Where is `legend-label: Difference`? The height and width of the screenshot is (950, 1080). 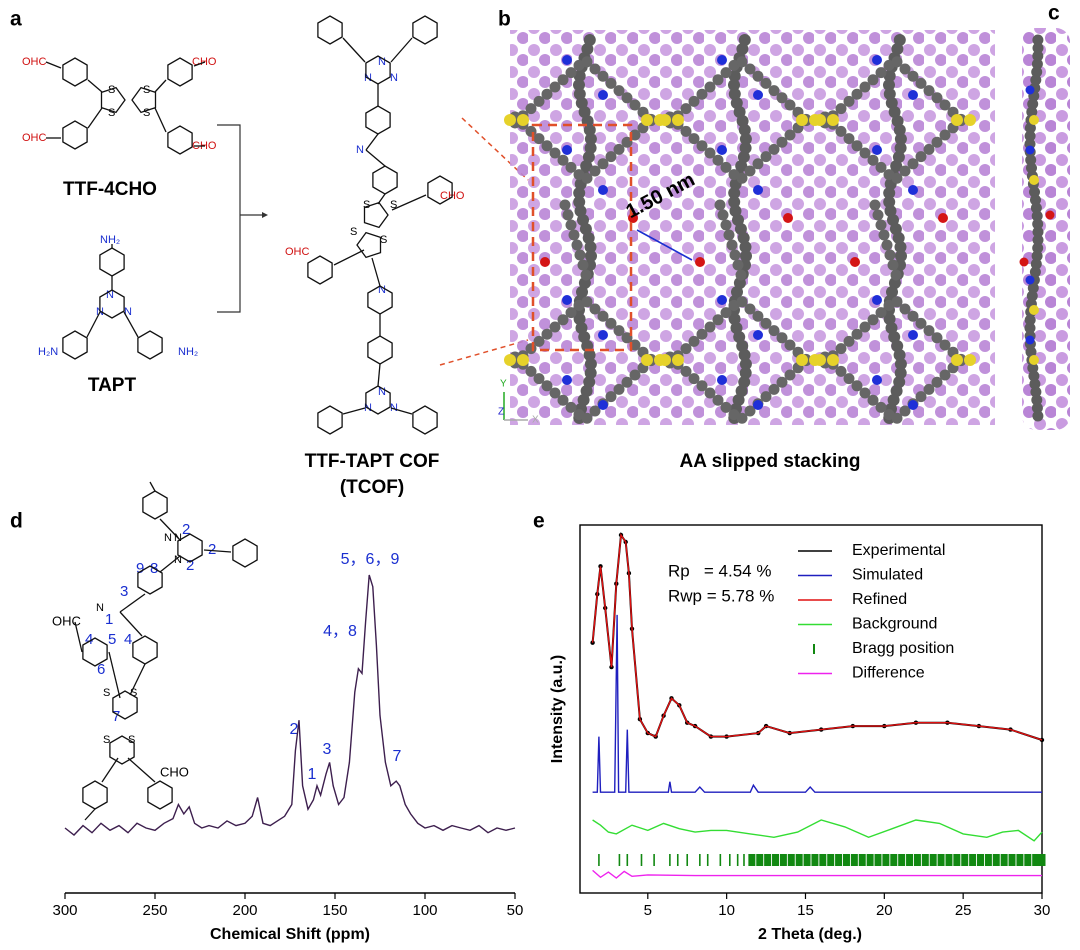 legend-label: Difference is located at coordinates (888, 673).